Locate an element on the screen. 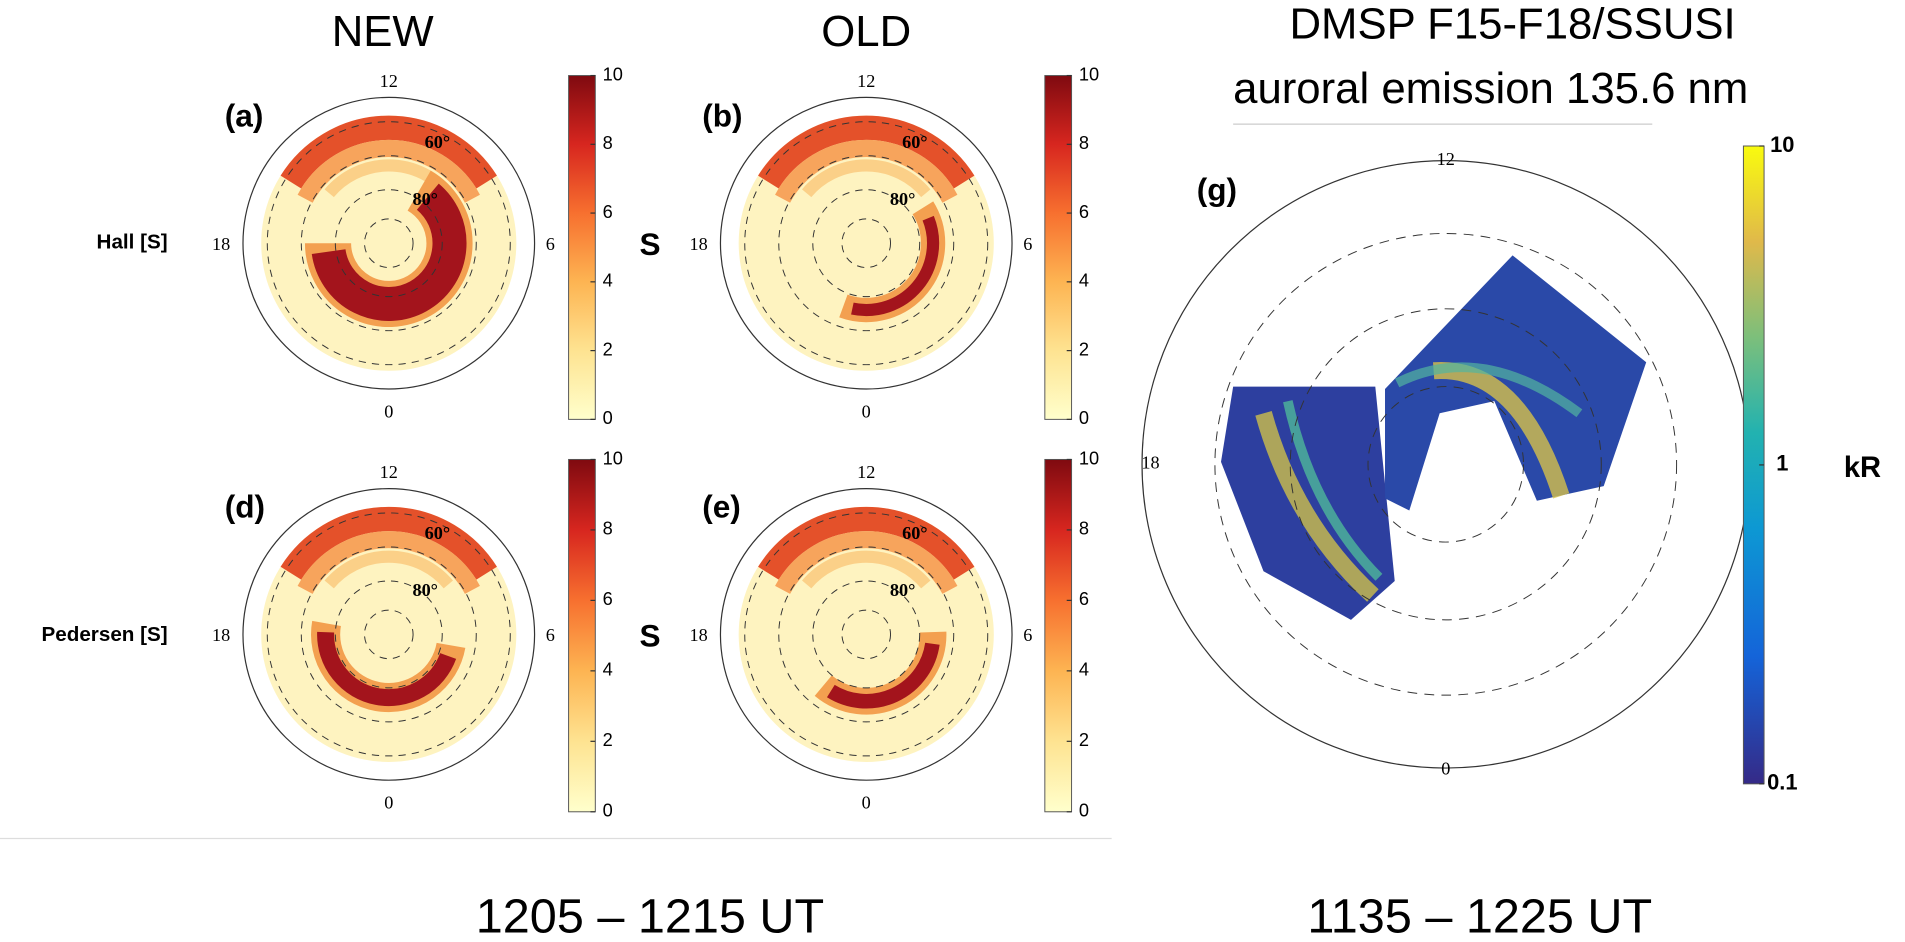  panel-label: (a) is located at coordinates (244, 115).